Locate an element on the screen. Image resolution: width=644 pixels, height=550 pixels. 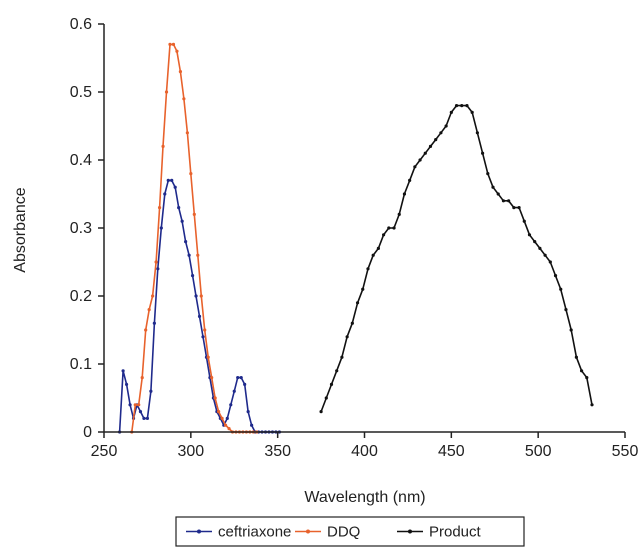
legend-marker-ddq is located at coordinates (308, 531).